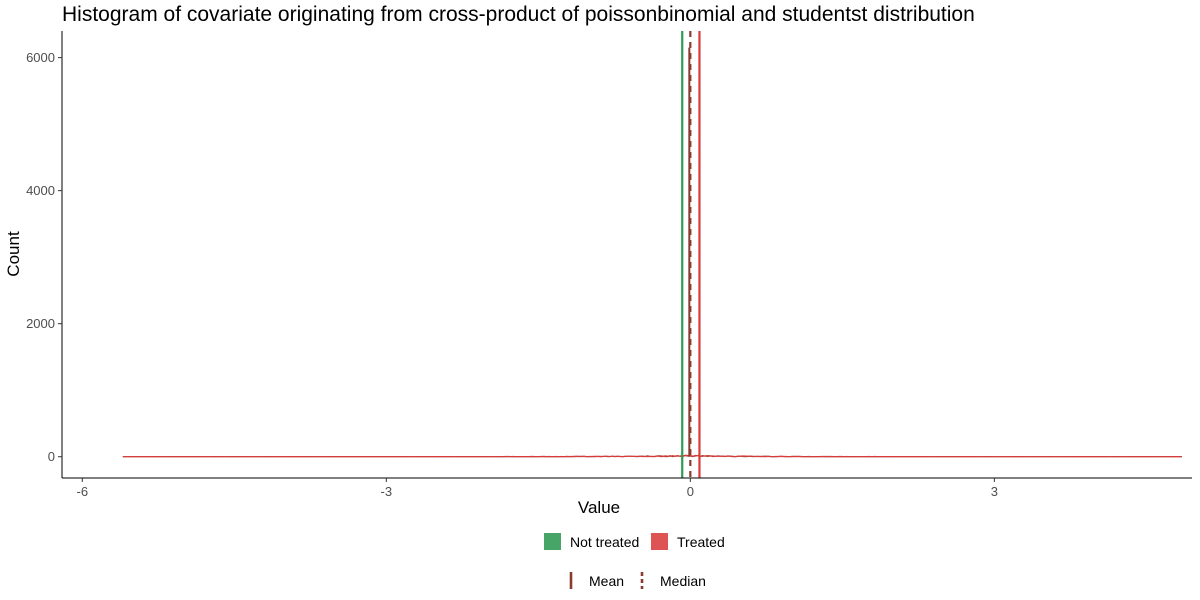 Image resolution: width=1200 pixels, height=600 pixels. Describe the element at coordinates (994, 491) in the screenshot. I see `x-tick-label: 3` at that location.